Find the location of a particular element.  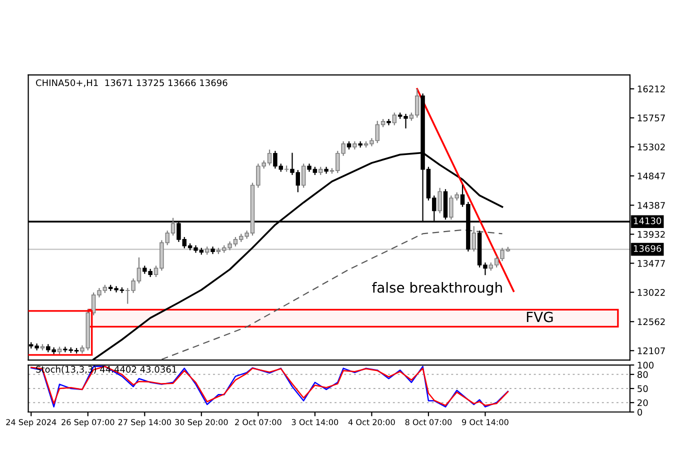

x-tick-label: 3 Oct 14:00 is located at coordinates (315, 422).